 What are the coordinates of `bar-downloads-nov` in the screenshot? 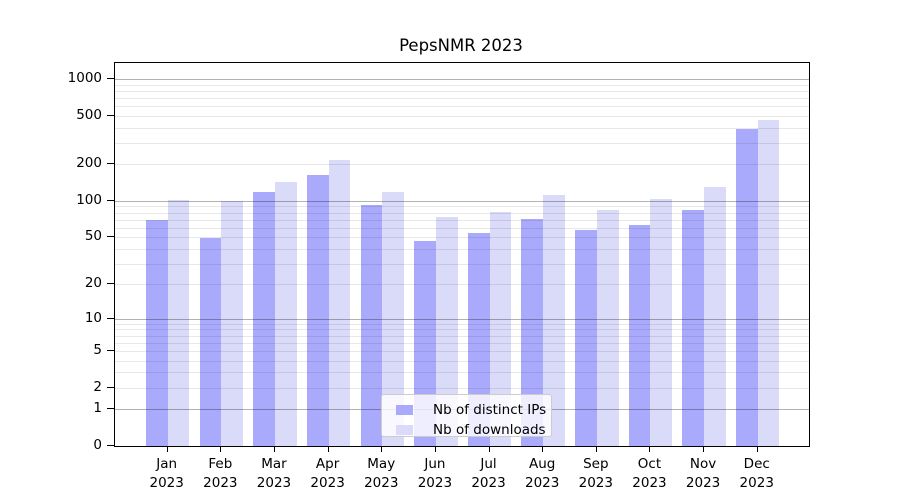 It's located at (715, 316).